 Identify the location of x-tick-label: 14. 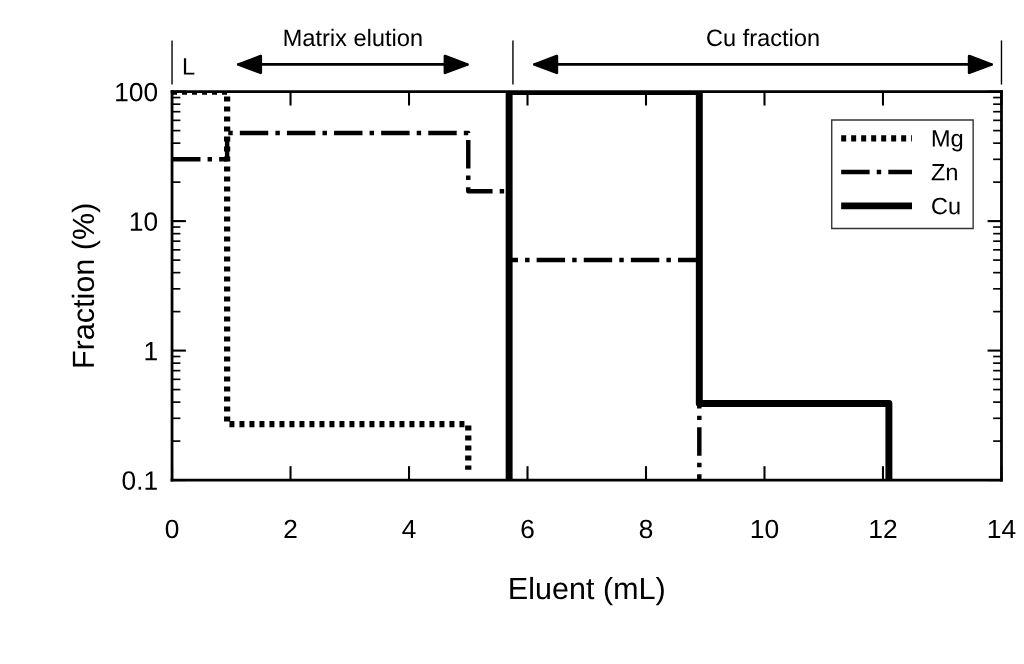
(1002, 529).